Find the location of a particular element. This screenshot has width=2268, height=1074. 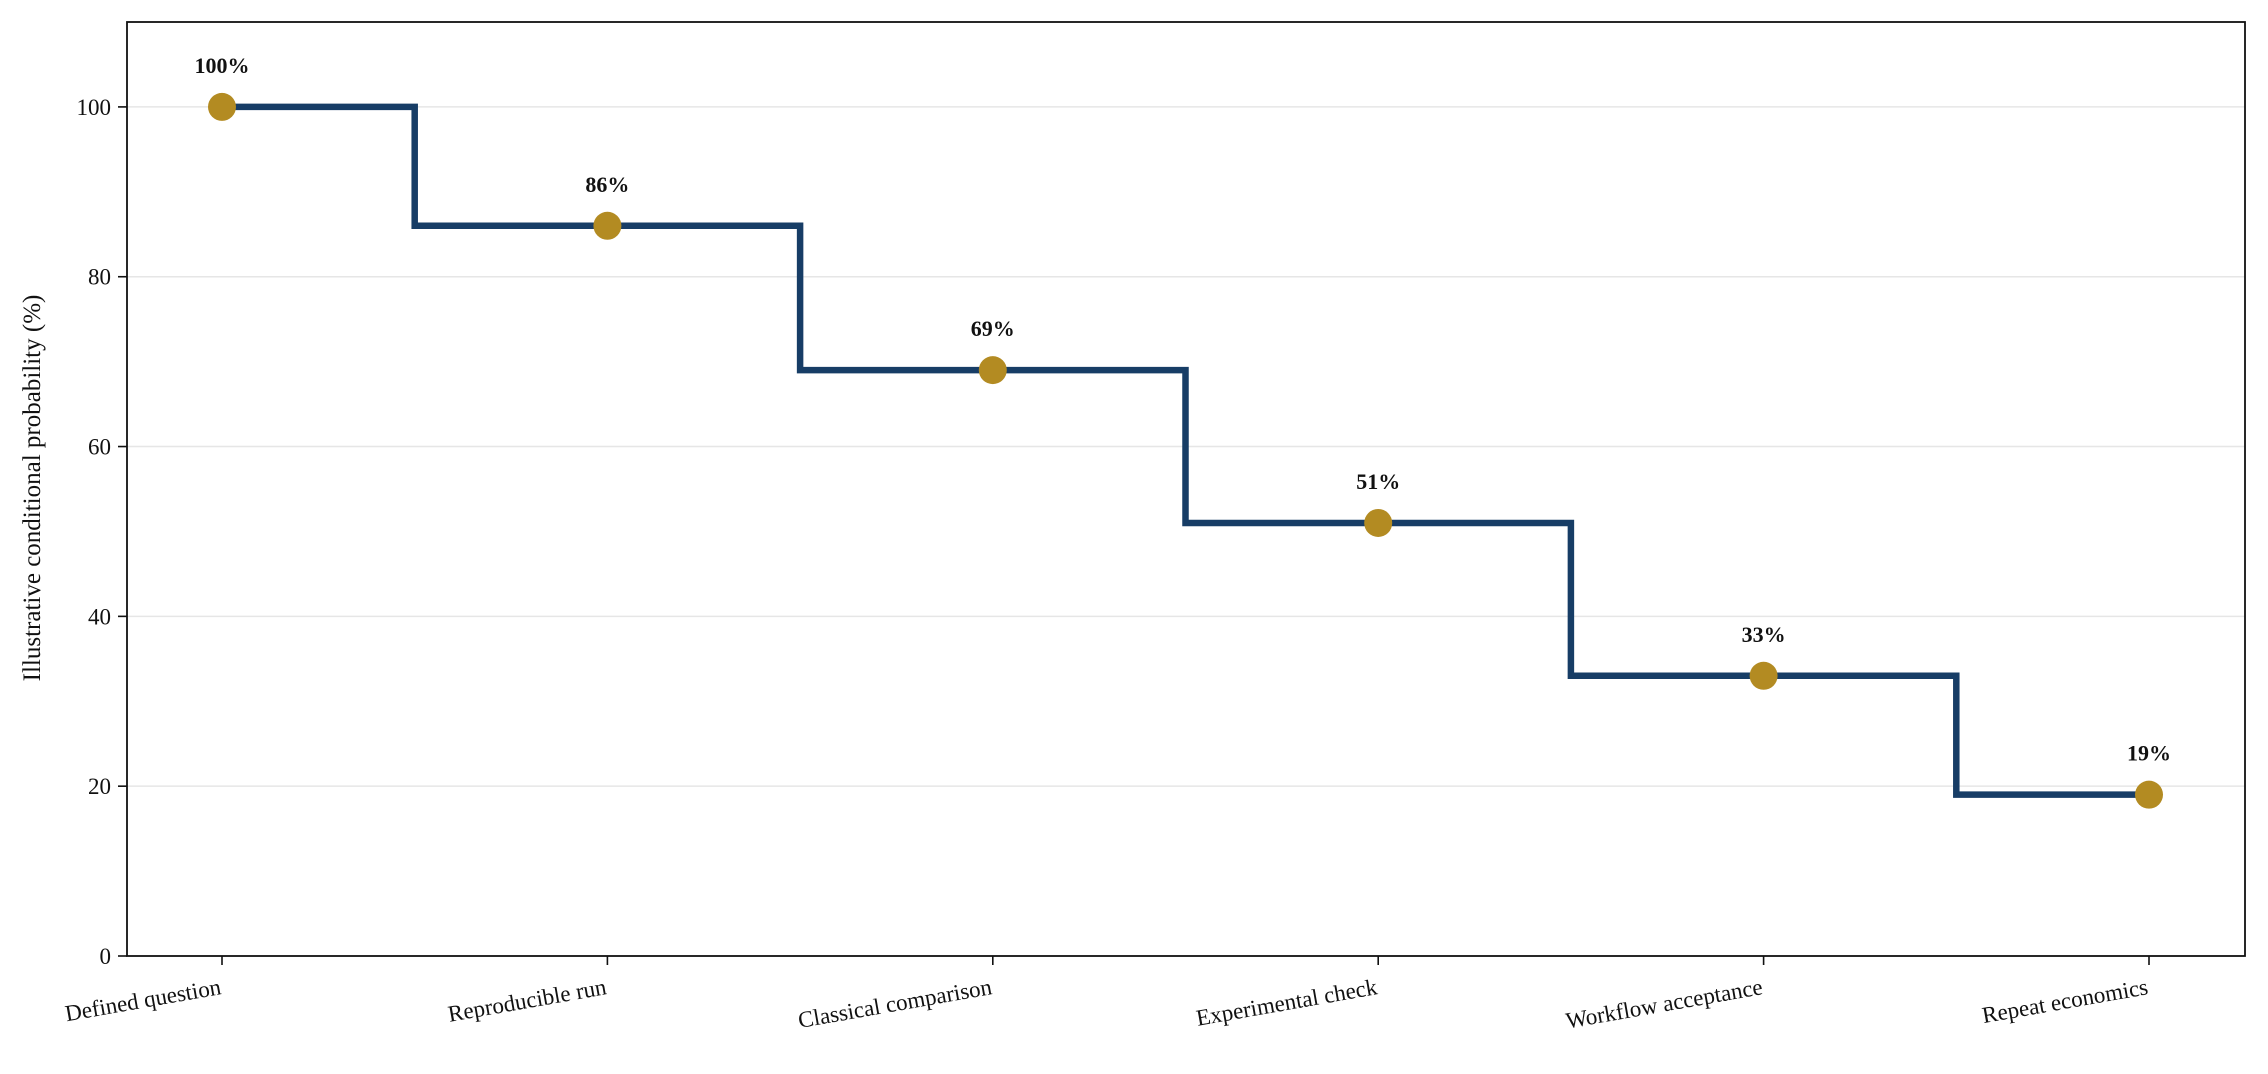

x-tick-label: Reproducible run is located at coordinates (527, 1000).